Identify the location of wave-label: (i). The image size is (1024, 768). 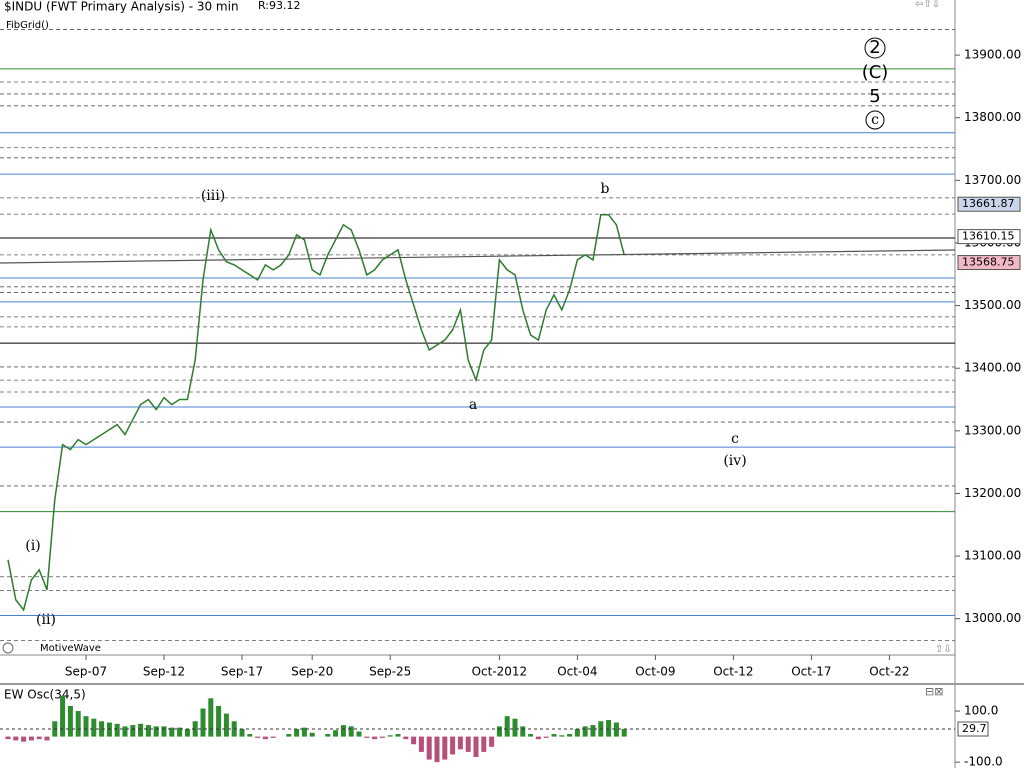
(32, 546).